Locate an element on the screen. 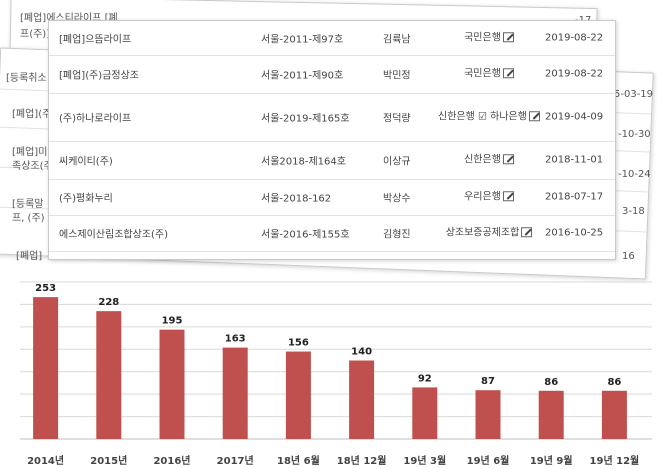  company-name-cell: (주)평화누리 is located at coordinates (86, 199).